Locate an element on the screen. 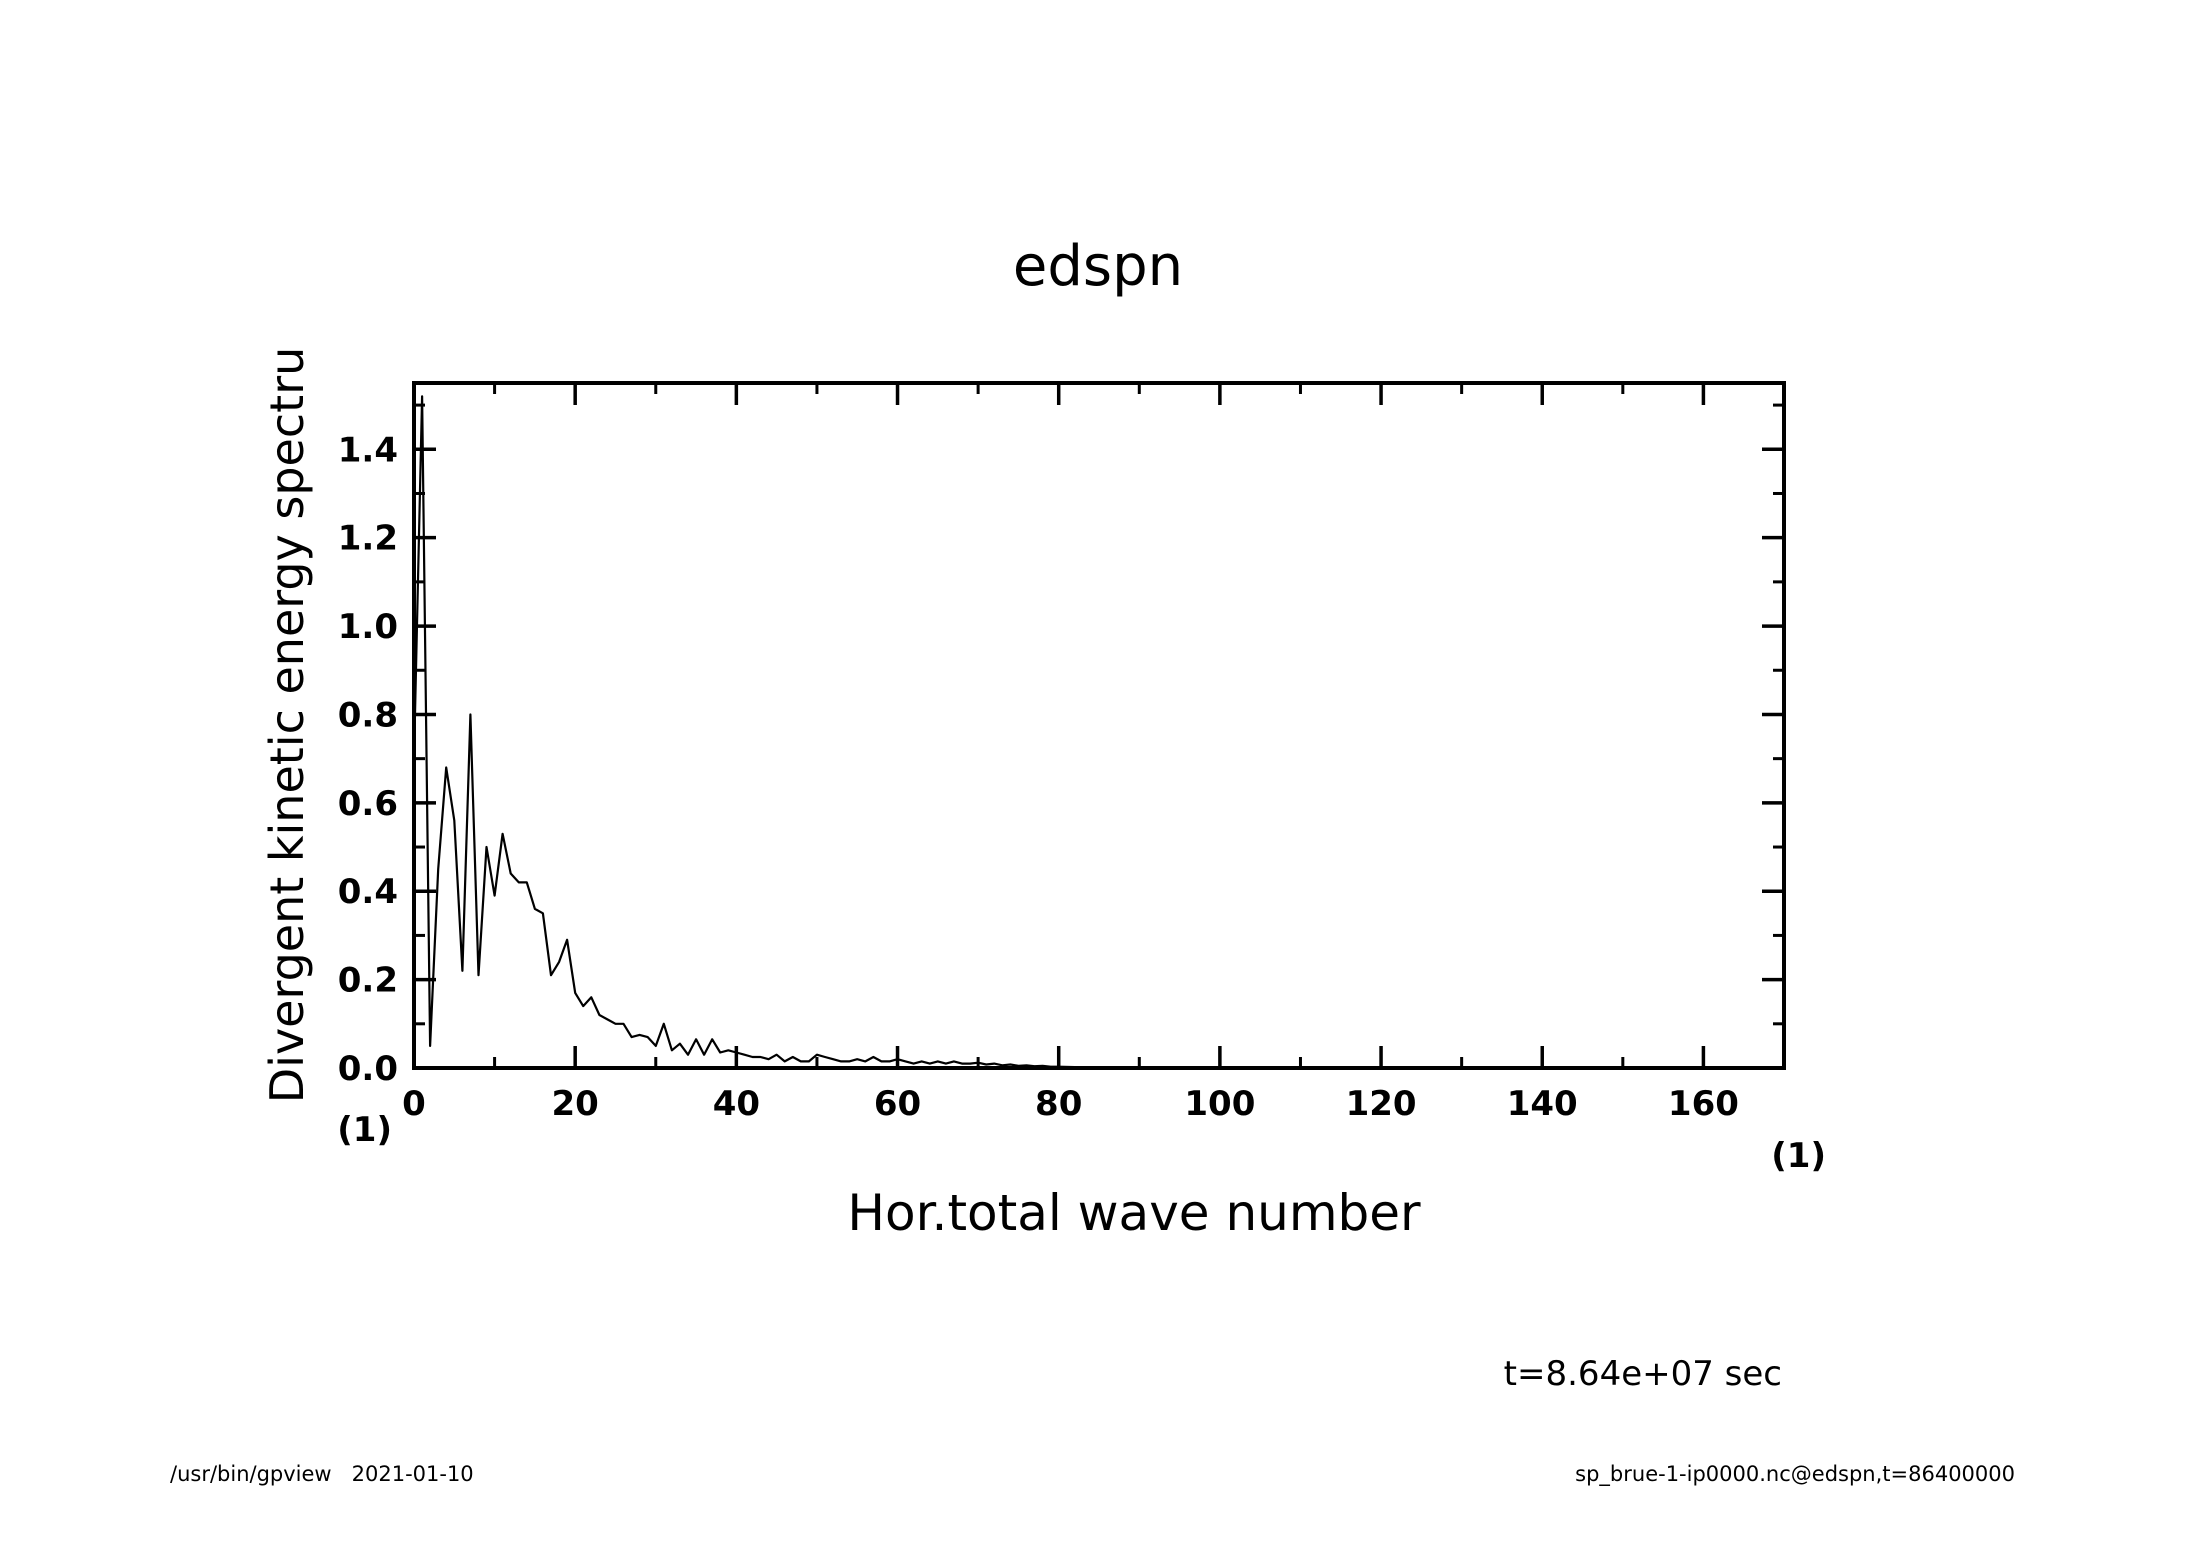 This screenshot has height=1546, width=2188. x-tick-label: 40 is located at coordinates (736, 1104).